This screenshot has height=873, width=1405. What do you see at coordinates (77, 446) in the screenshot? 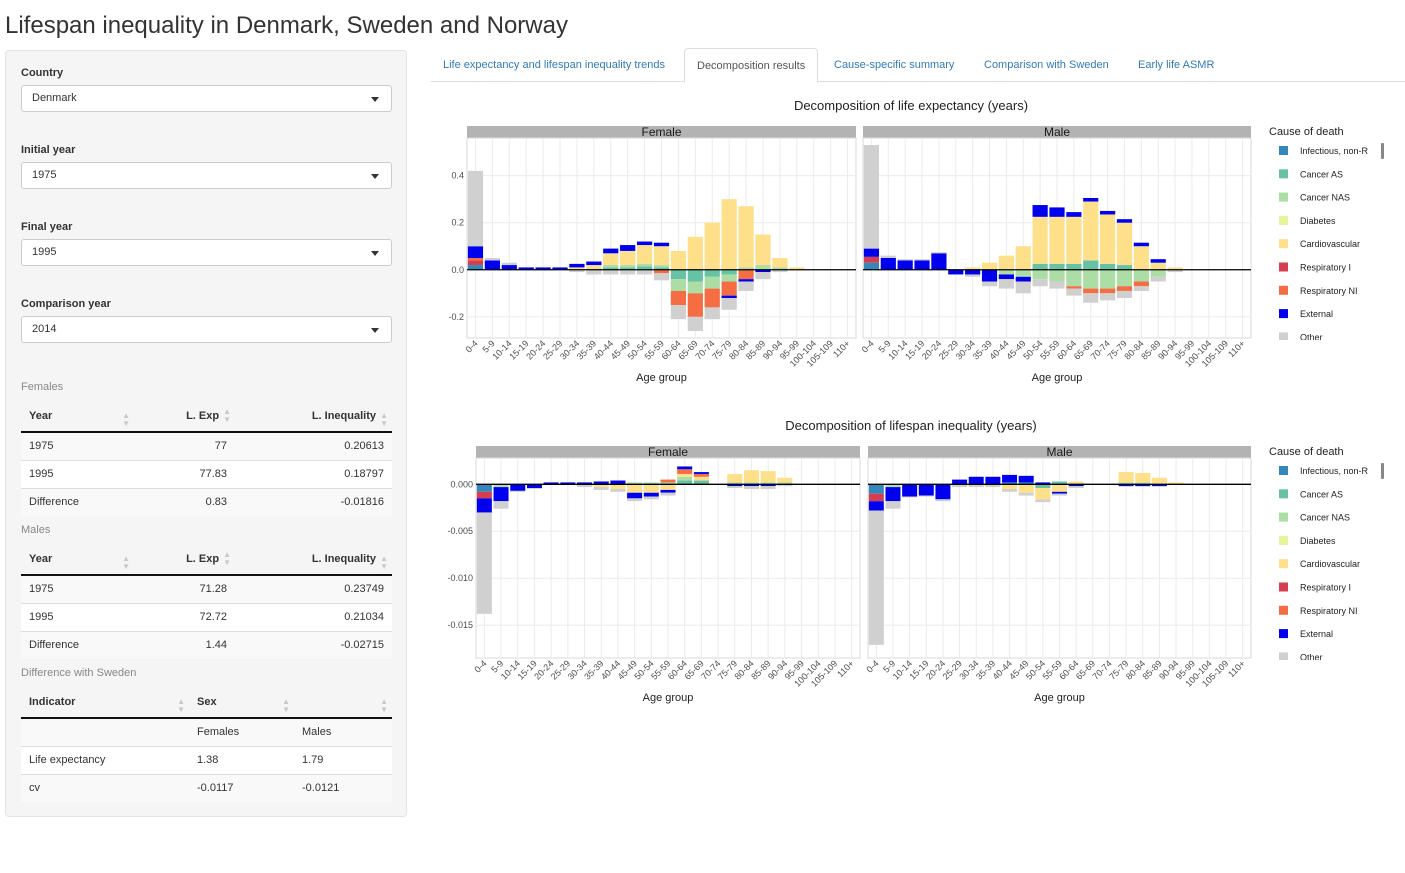
I see `table-cell: 1975` at bounding box center [77, 446].